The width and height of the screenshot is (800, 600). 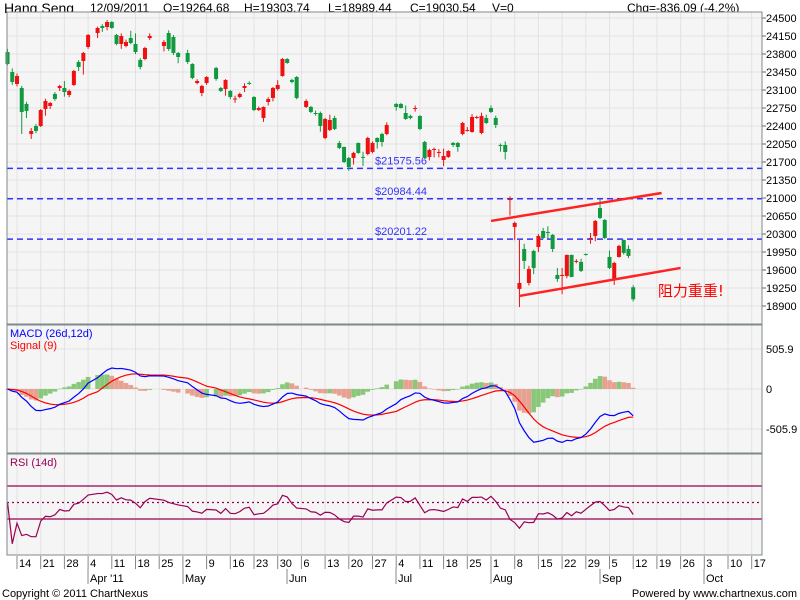 I want to click on x-tick-label: 4, so click(x=401, y=564).